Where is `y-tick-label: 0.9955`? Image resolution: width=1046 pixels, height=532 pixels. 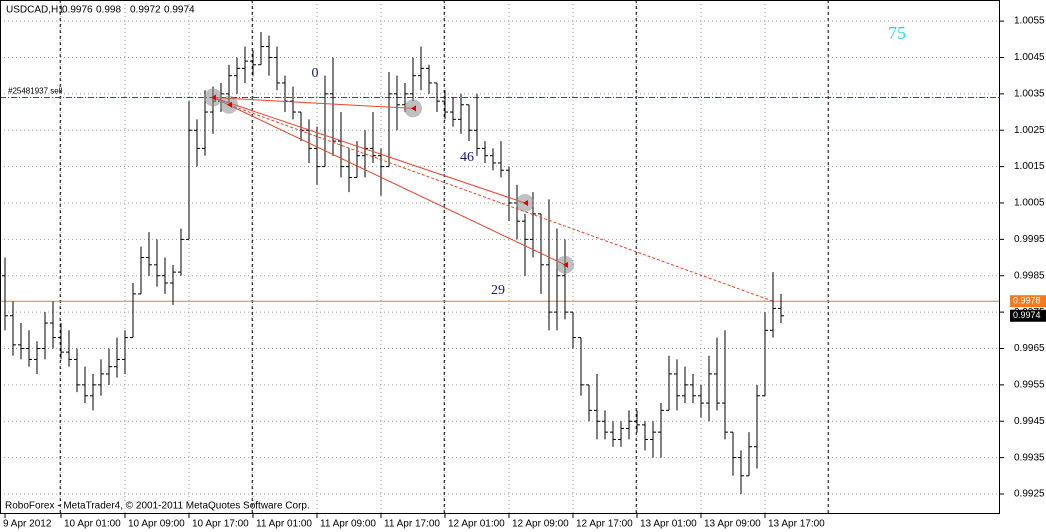 y-tick-label: 0.9955 is located at coordinates (1029, 385).